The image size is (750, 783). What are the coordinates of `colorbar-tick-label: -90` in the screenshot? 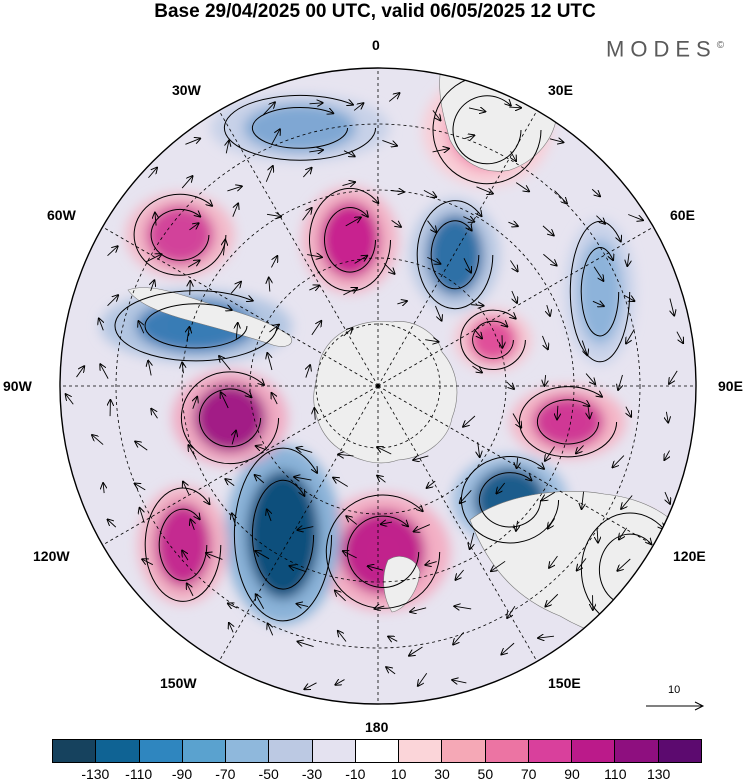 It's located at (182, 774).